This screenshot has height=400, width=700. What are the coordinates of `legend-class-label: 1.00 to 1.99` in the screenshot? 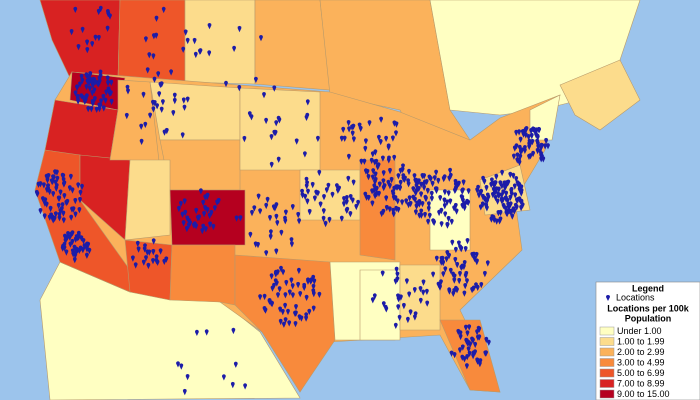 It's located at (641, 341).